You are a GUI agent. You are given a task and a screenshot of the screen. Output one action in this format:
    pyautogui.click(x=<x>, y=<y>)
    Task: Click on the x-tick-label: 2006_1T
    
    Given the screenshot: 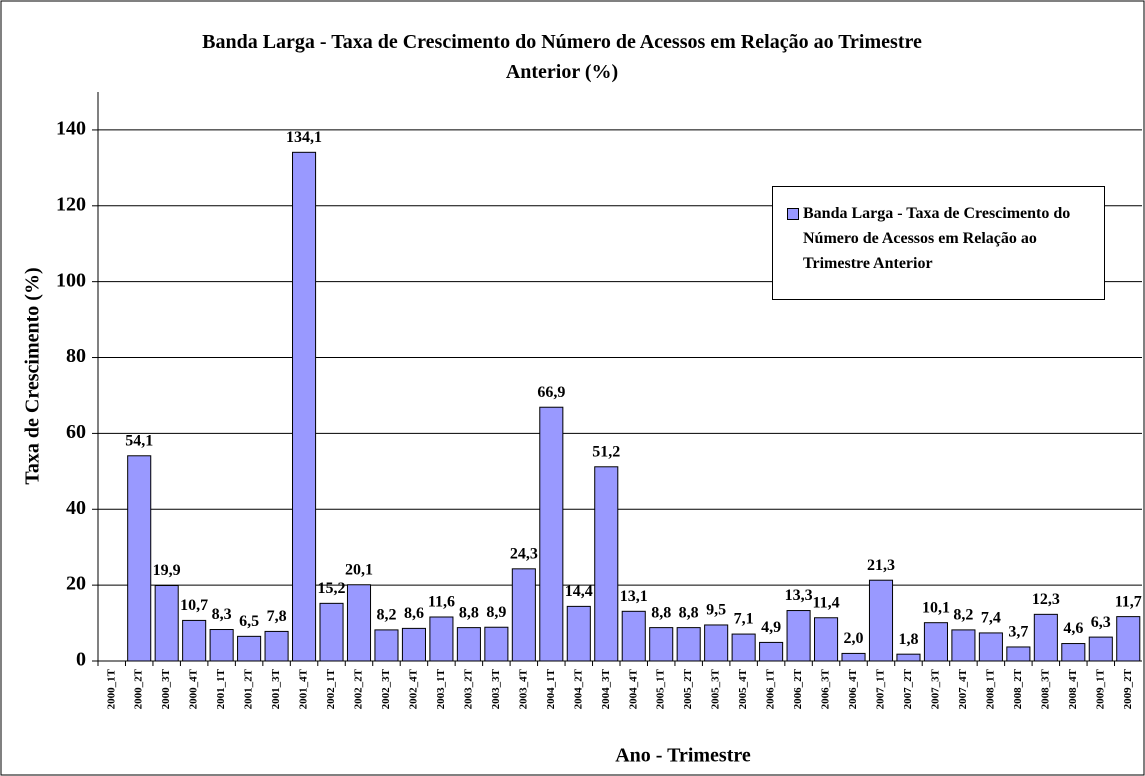 What is the action you would take?
    pyautogui.click(x=771, y=688)
    